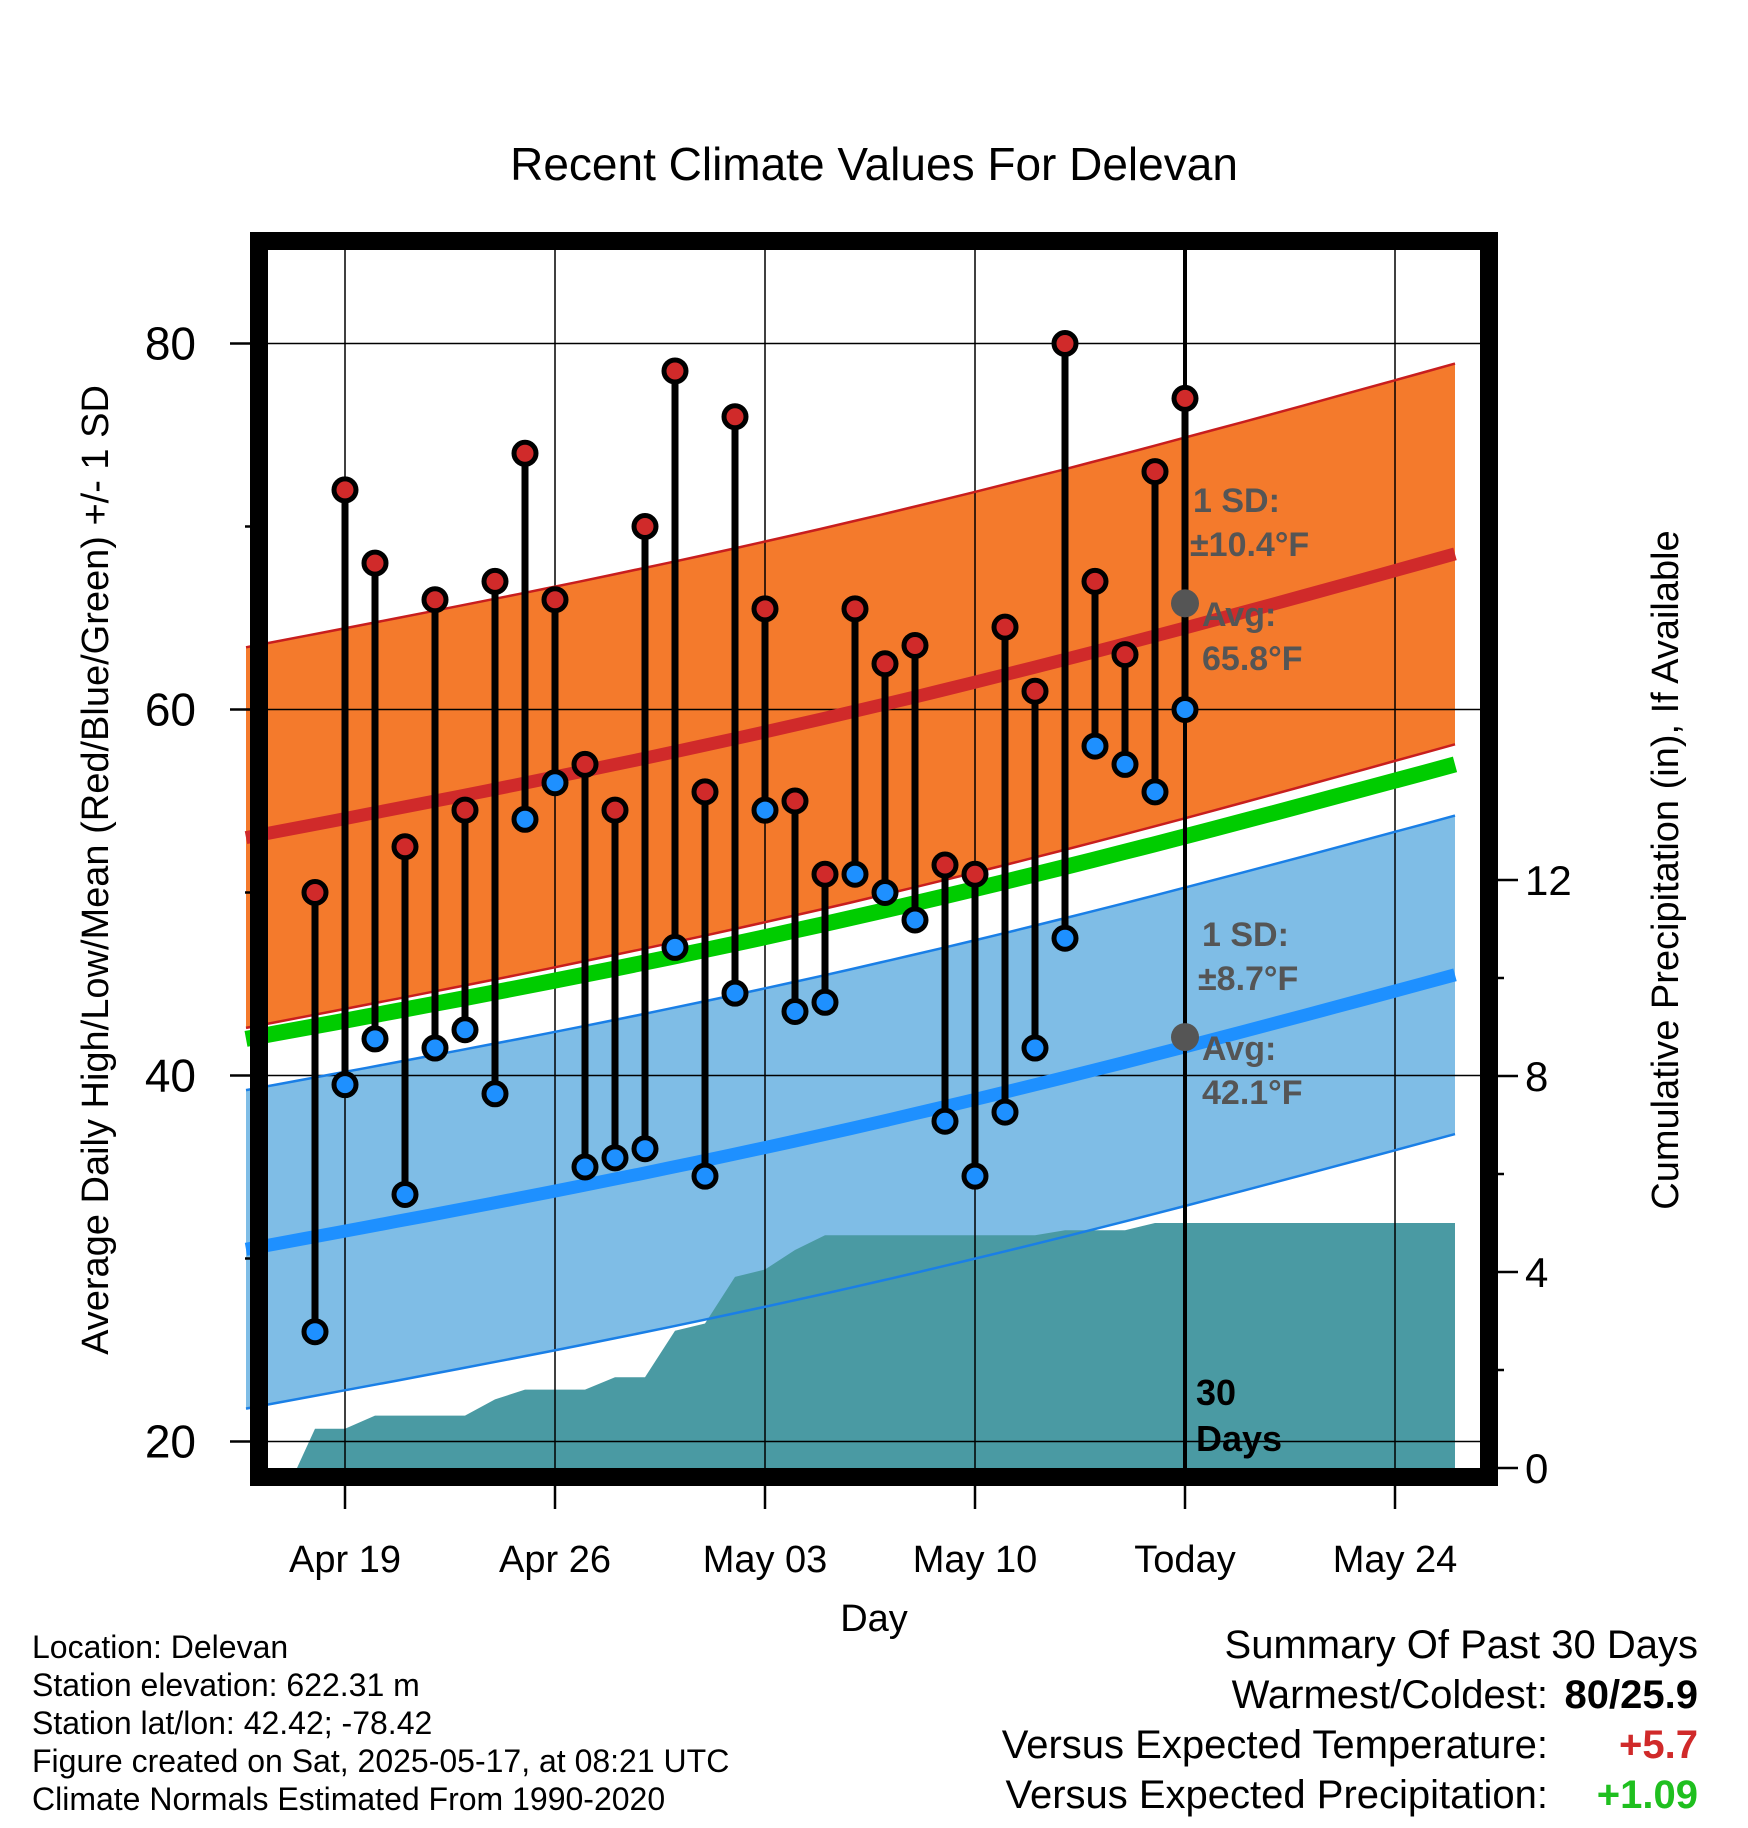 The image size is (1748, 1828). Describe the element at coordinates (975, 1560) in the screenshot. I see `x-tick-label: May 10` at that location.